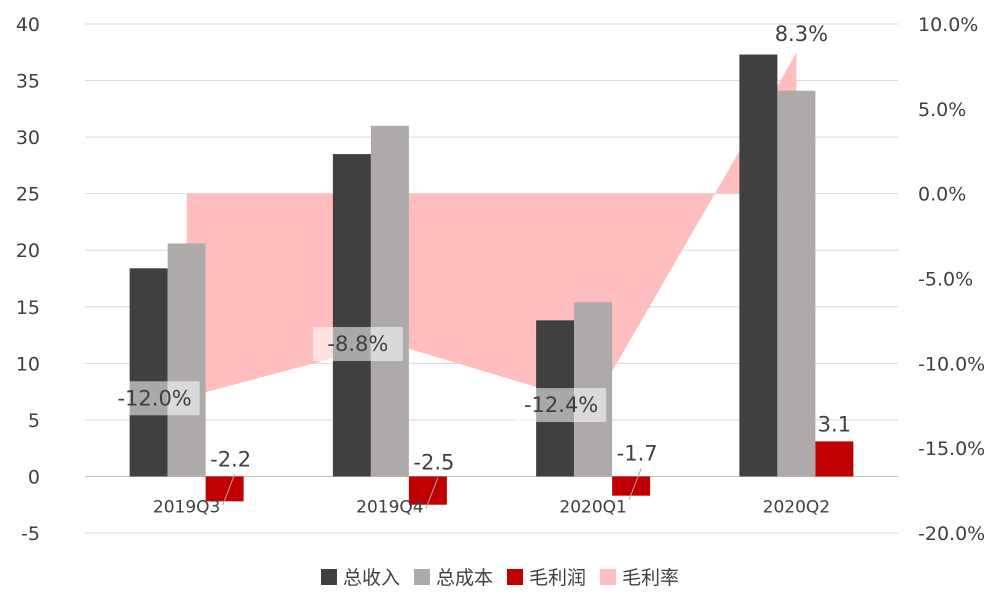  Describe the element at coordinates (951, 449) in the screenshot. I see `right-axis-tick: -15.0%` at that location.